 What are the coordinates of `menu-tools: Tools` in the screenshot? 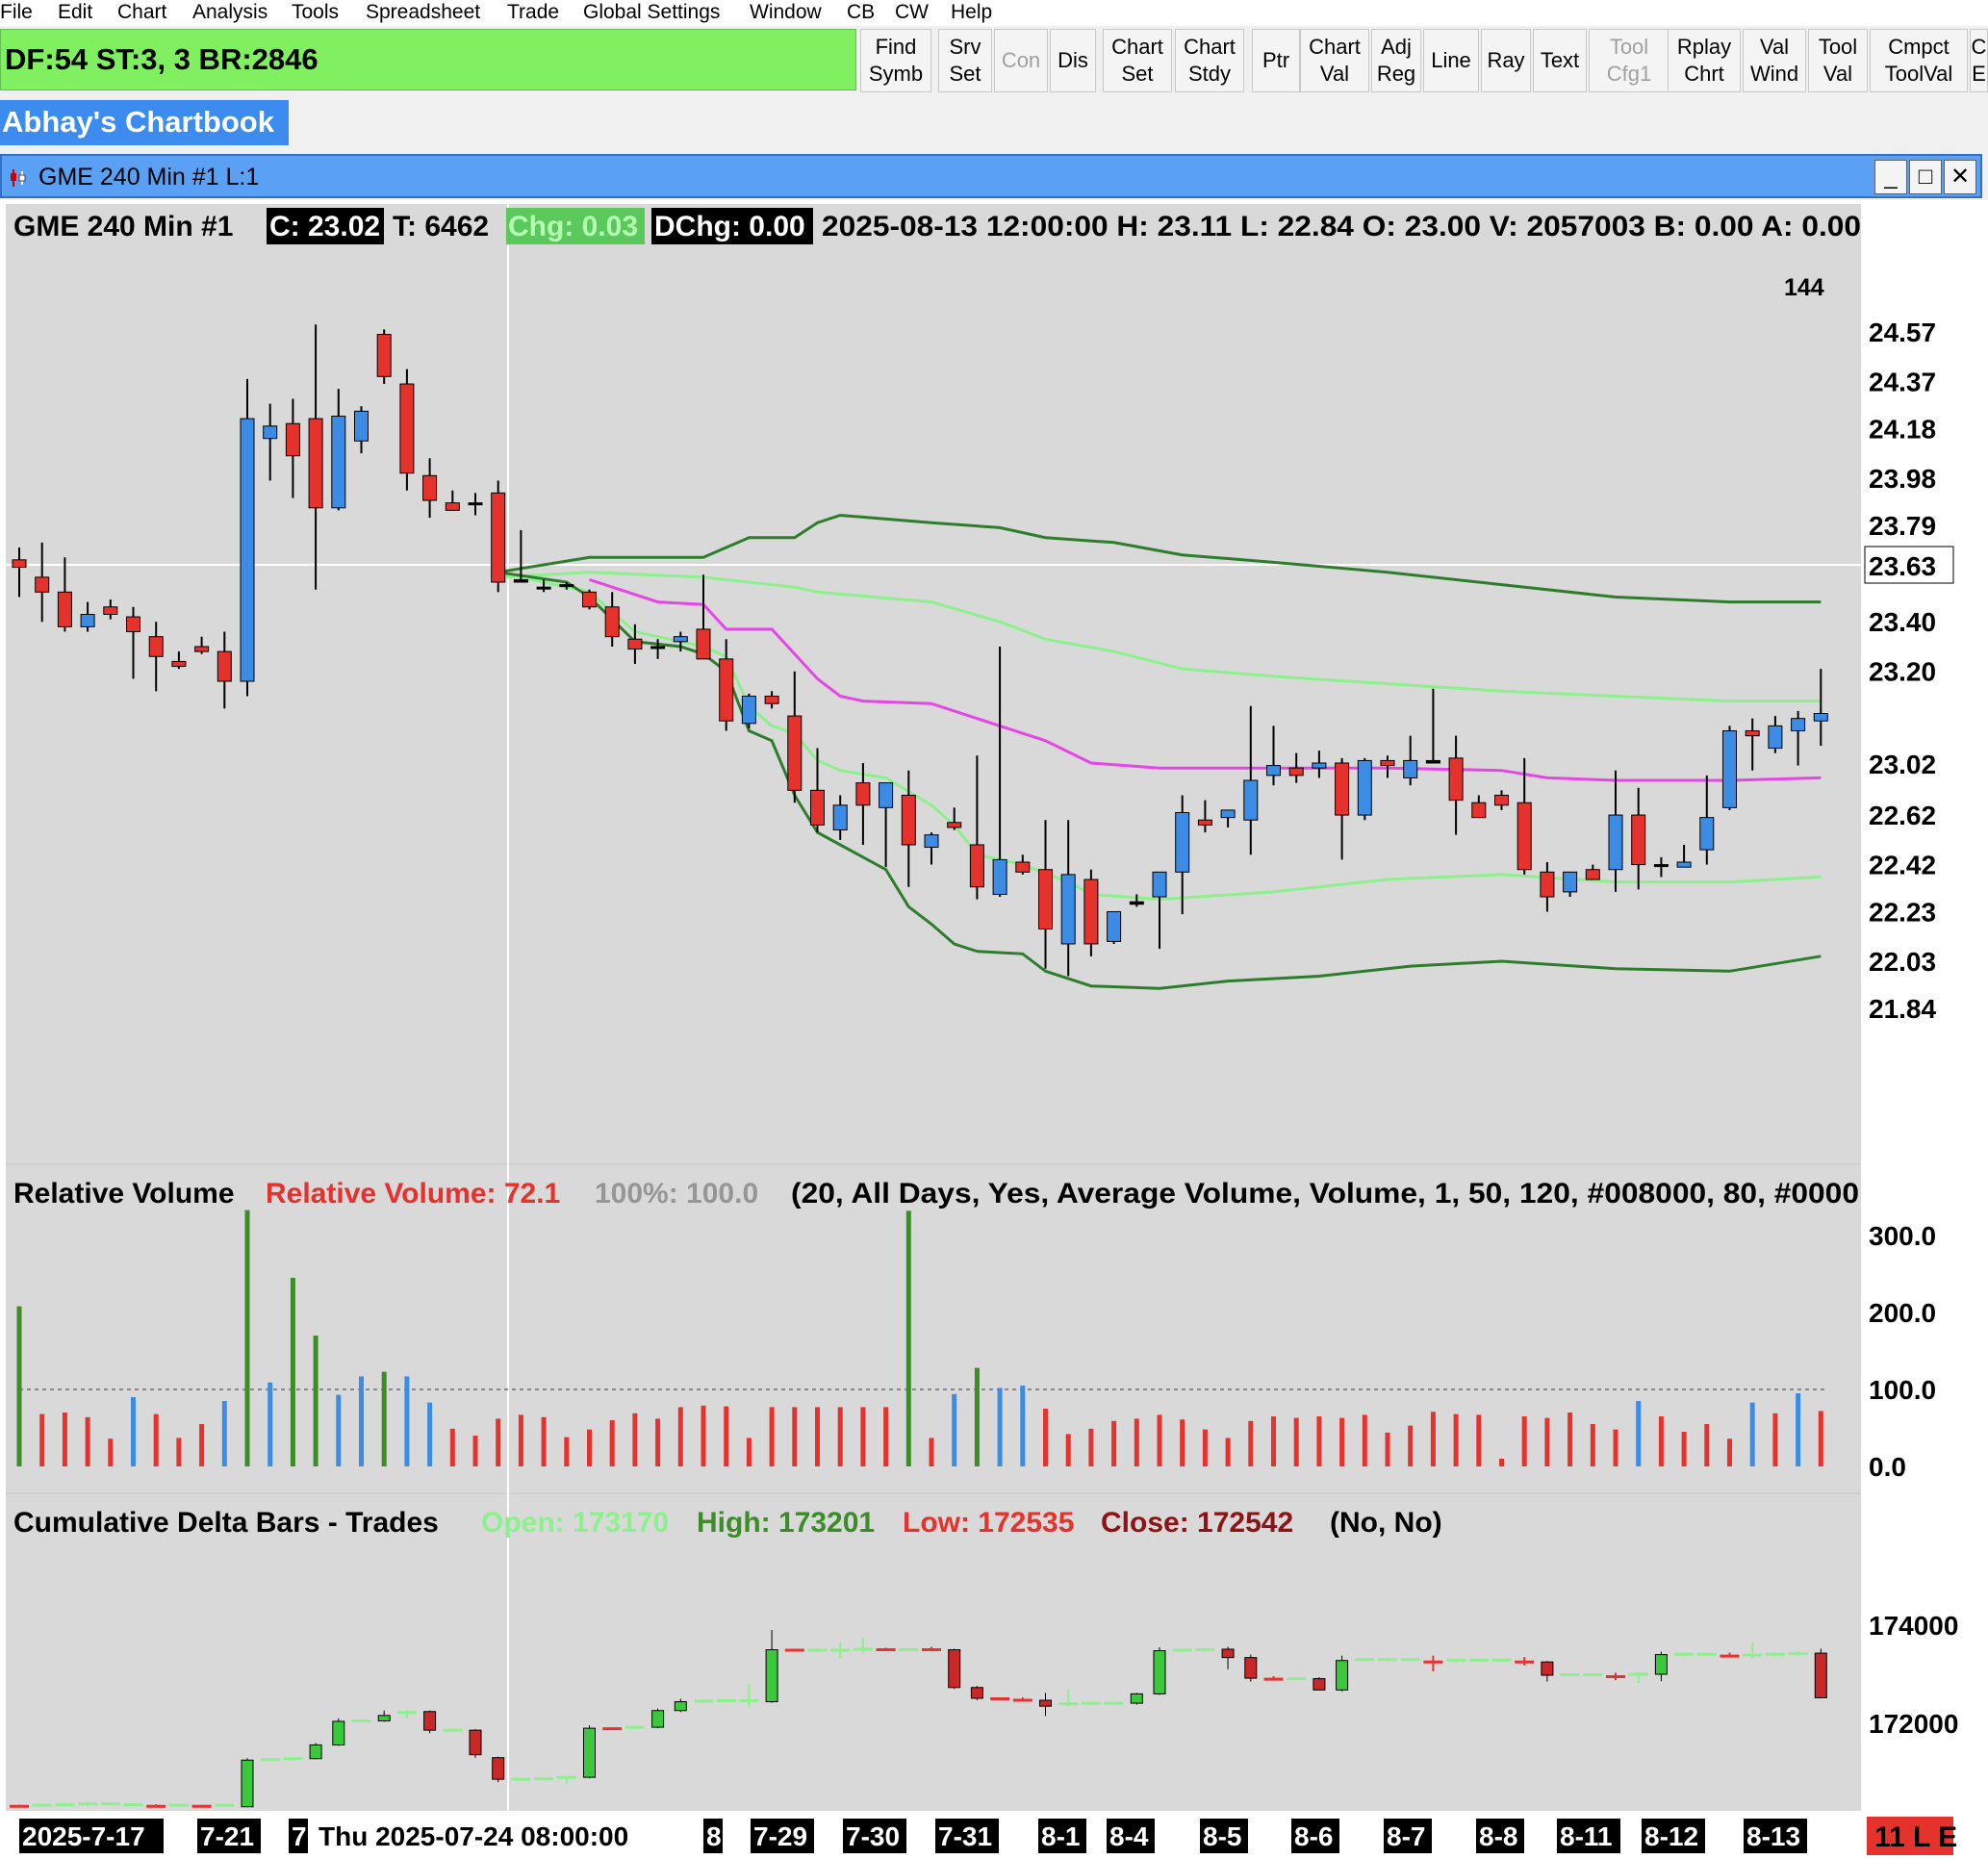 It's located at (316, 12).